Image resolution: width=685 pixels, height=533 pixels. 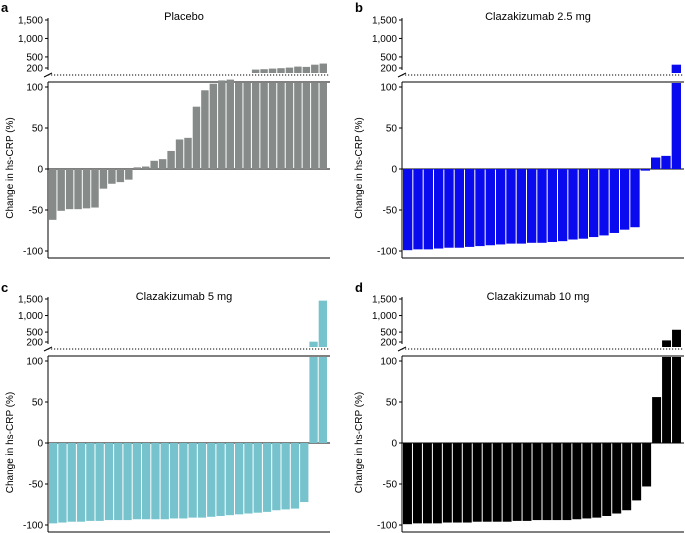 What do you see at coordinates (359, 287) in the screenshot?
I see `panel-label: d` at bounding box center [359, 287].